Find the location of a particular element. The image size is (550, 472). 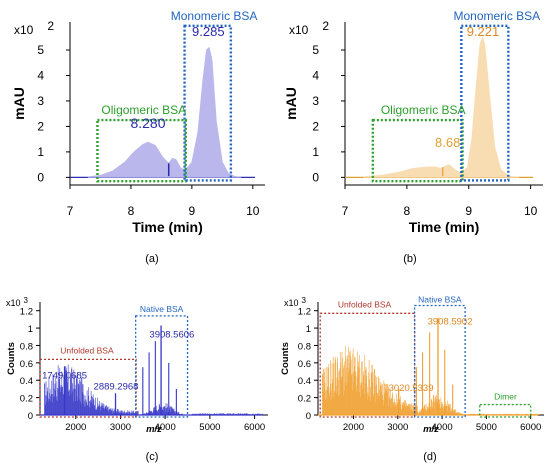

peak-label: 9.221 is located at coordinates (483, 31).